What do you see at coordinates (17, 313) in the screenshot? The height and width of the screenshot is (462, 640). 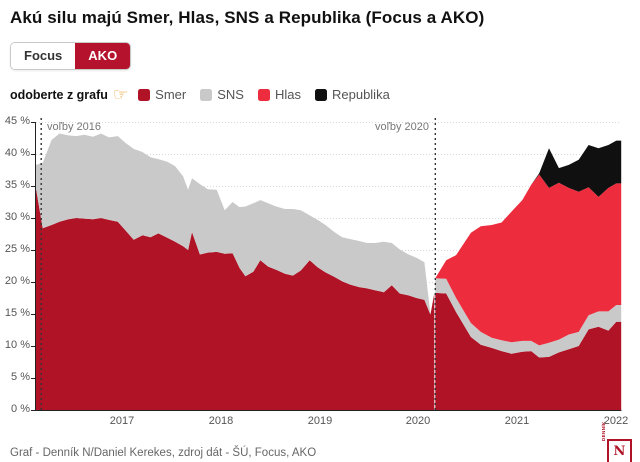 I see `y-tick-15: 15 %` at bounding box center [17, 313].